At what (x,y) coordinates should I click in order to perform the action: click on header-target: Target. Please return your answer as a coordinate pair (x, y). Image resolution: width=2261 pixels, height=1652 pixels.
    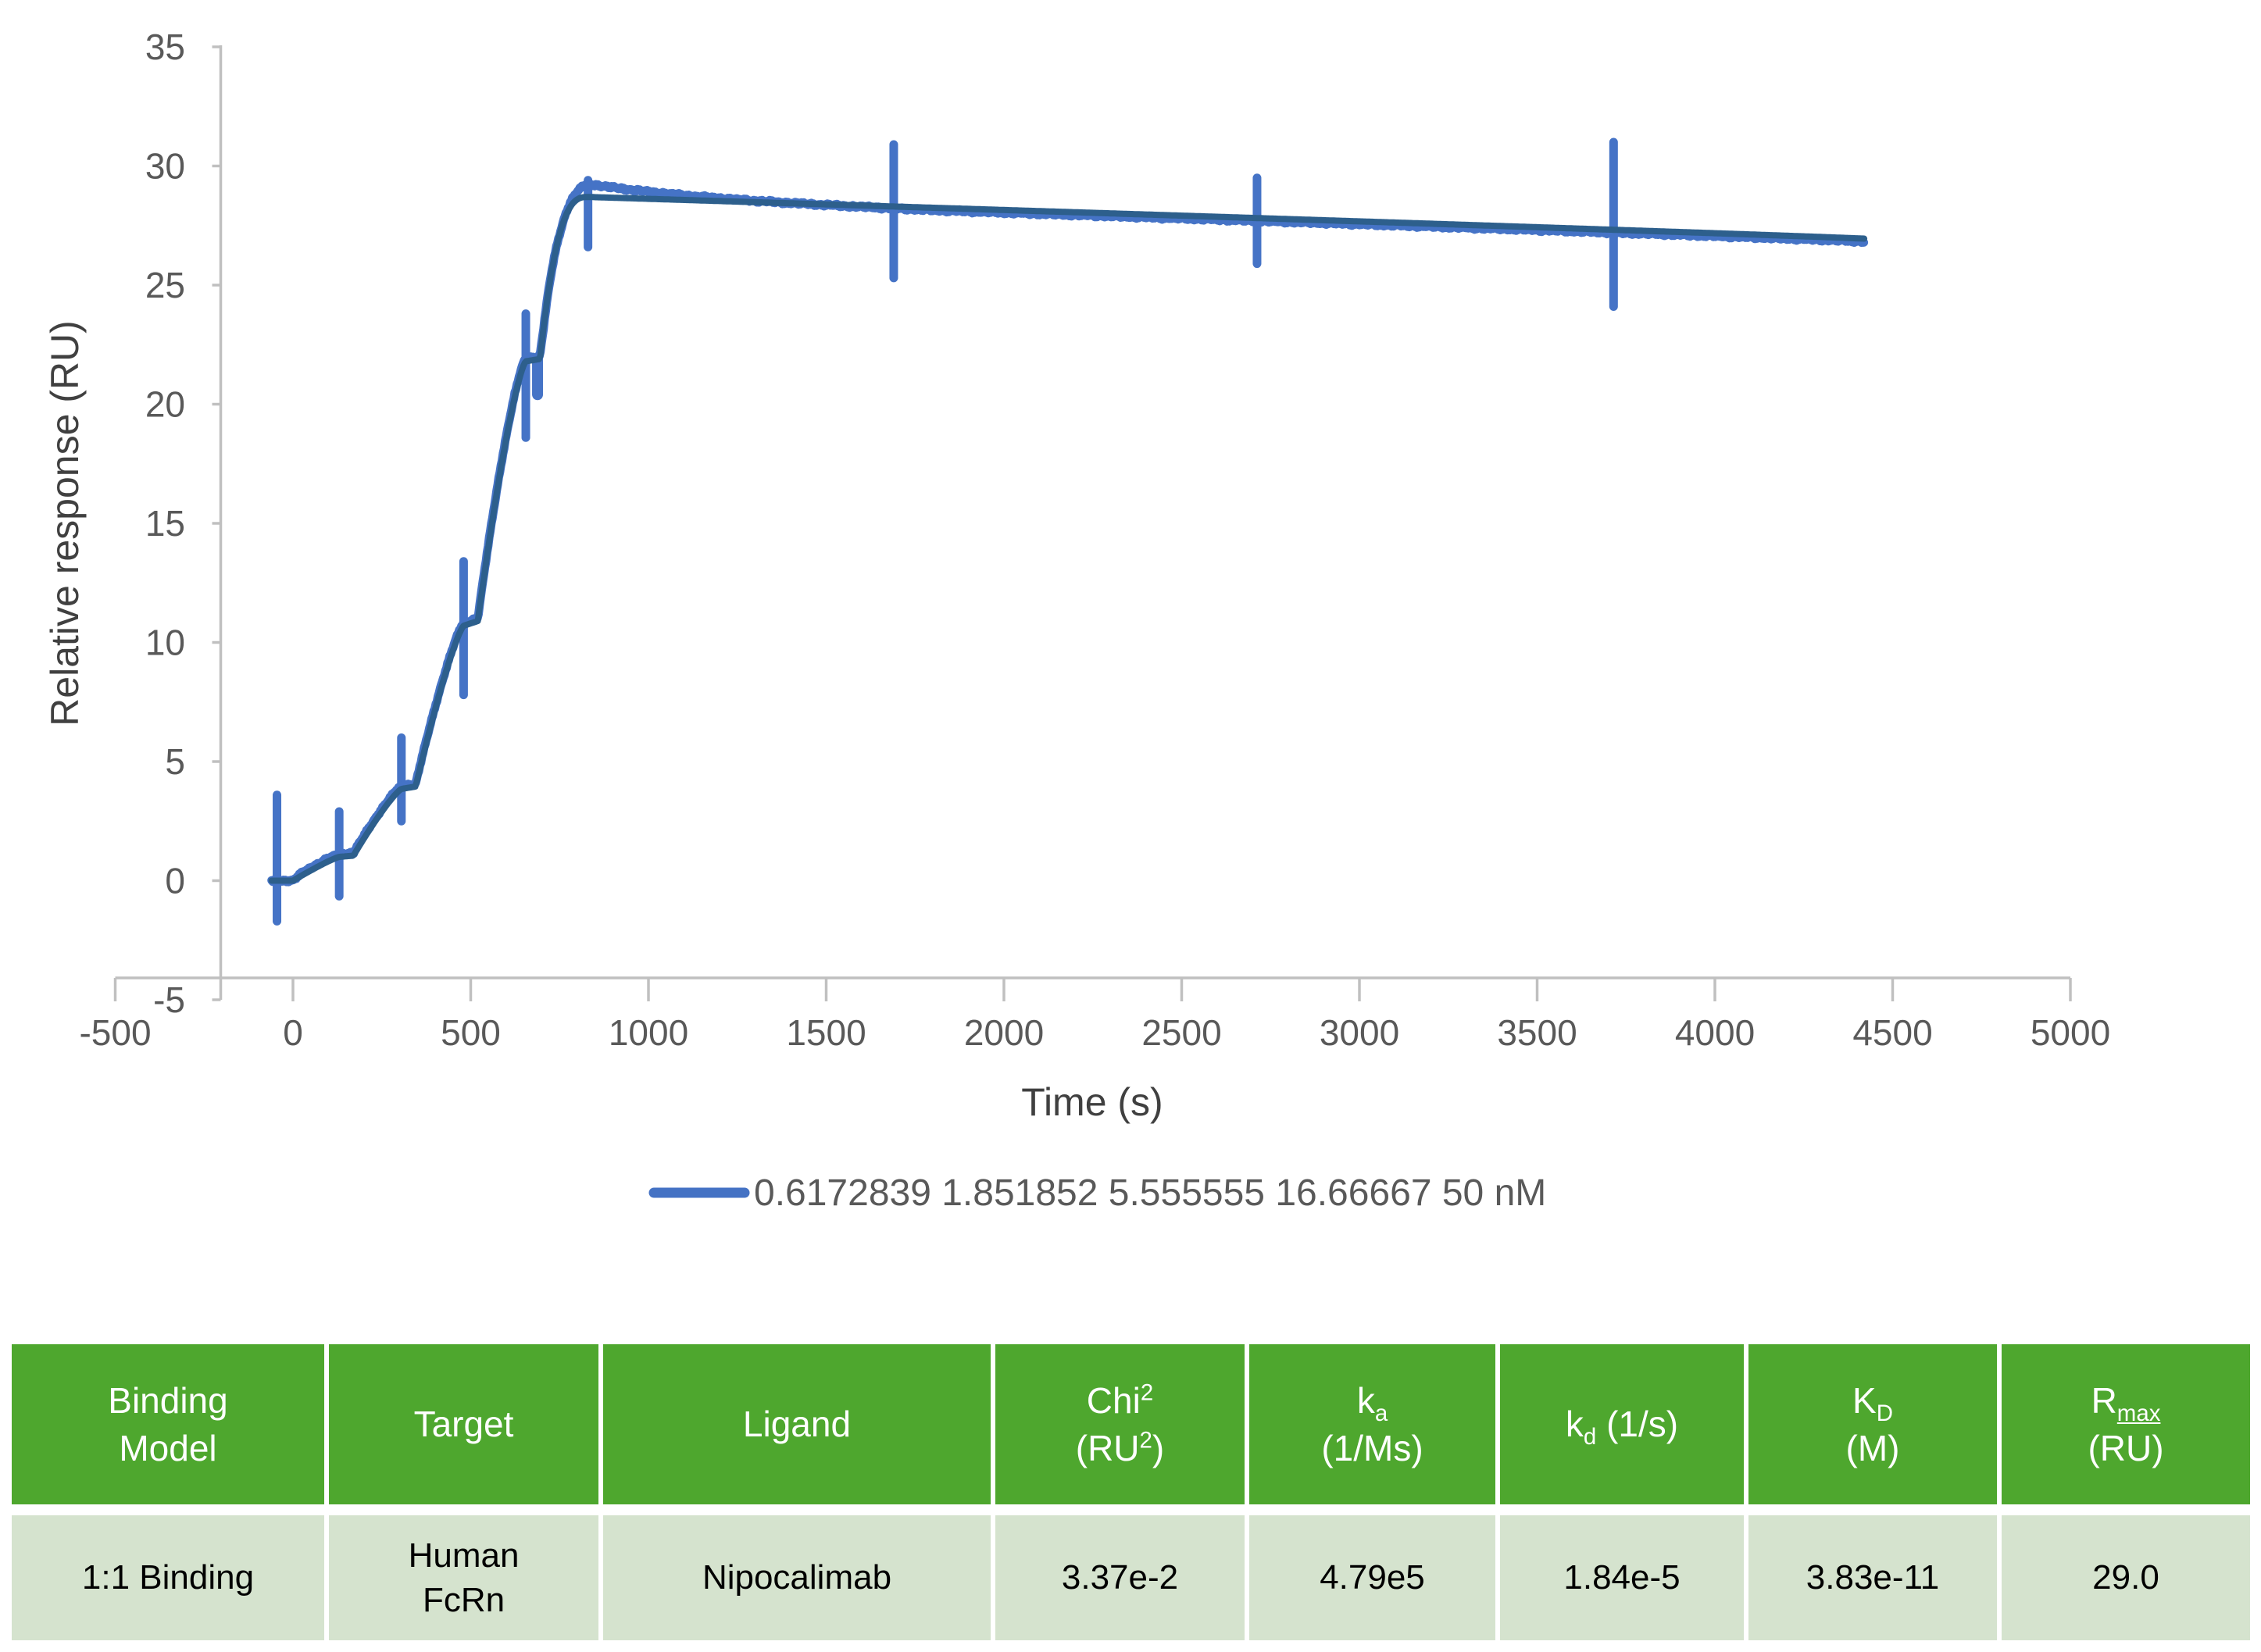
    Looking at the image, I should click on (463, 1424).